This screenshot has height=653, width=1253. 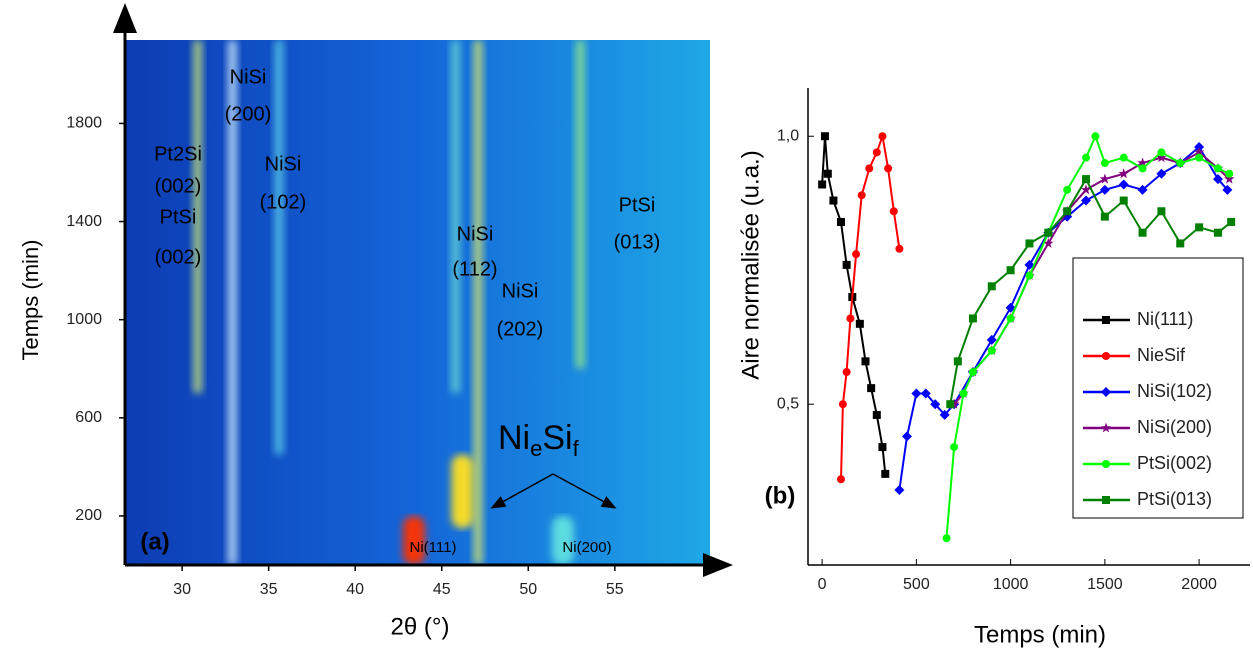 What do you see at coordinates (283, 202) in the screenshot?
I see `annotation: (102)` at bounding box center [283, 202].